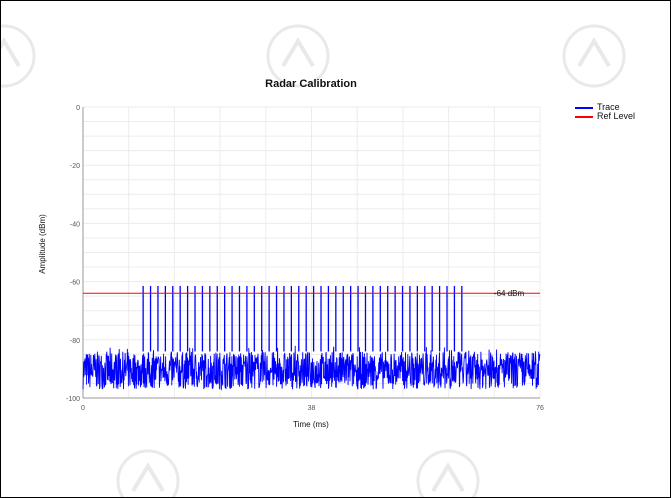 This screenshot has height=498, width=671. What do you see at coordinates (311, 424) in the screenshot?
I see `x-axis-label: Time (ms)` at bounding box center [311, 424].